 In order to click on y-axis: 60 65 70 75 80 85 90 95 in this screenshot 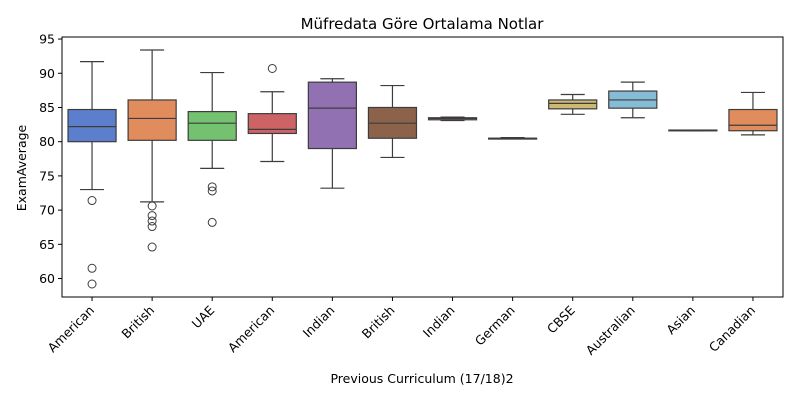, I will do `click(50, 159)`.